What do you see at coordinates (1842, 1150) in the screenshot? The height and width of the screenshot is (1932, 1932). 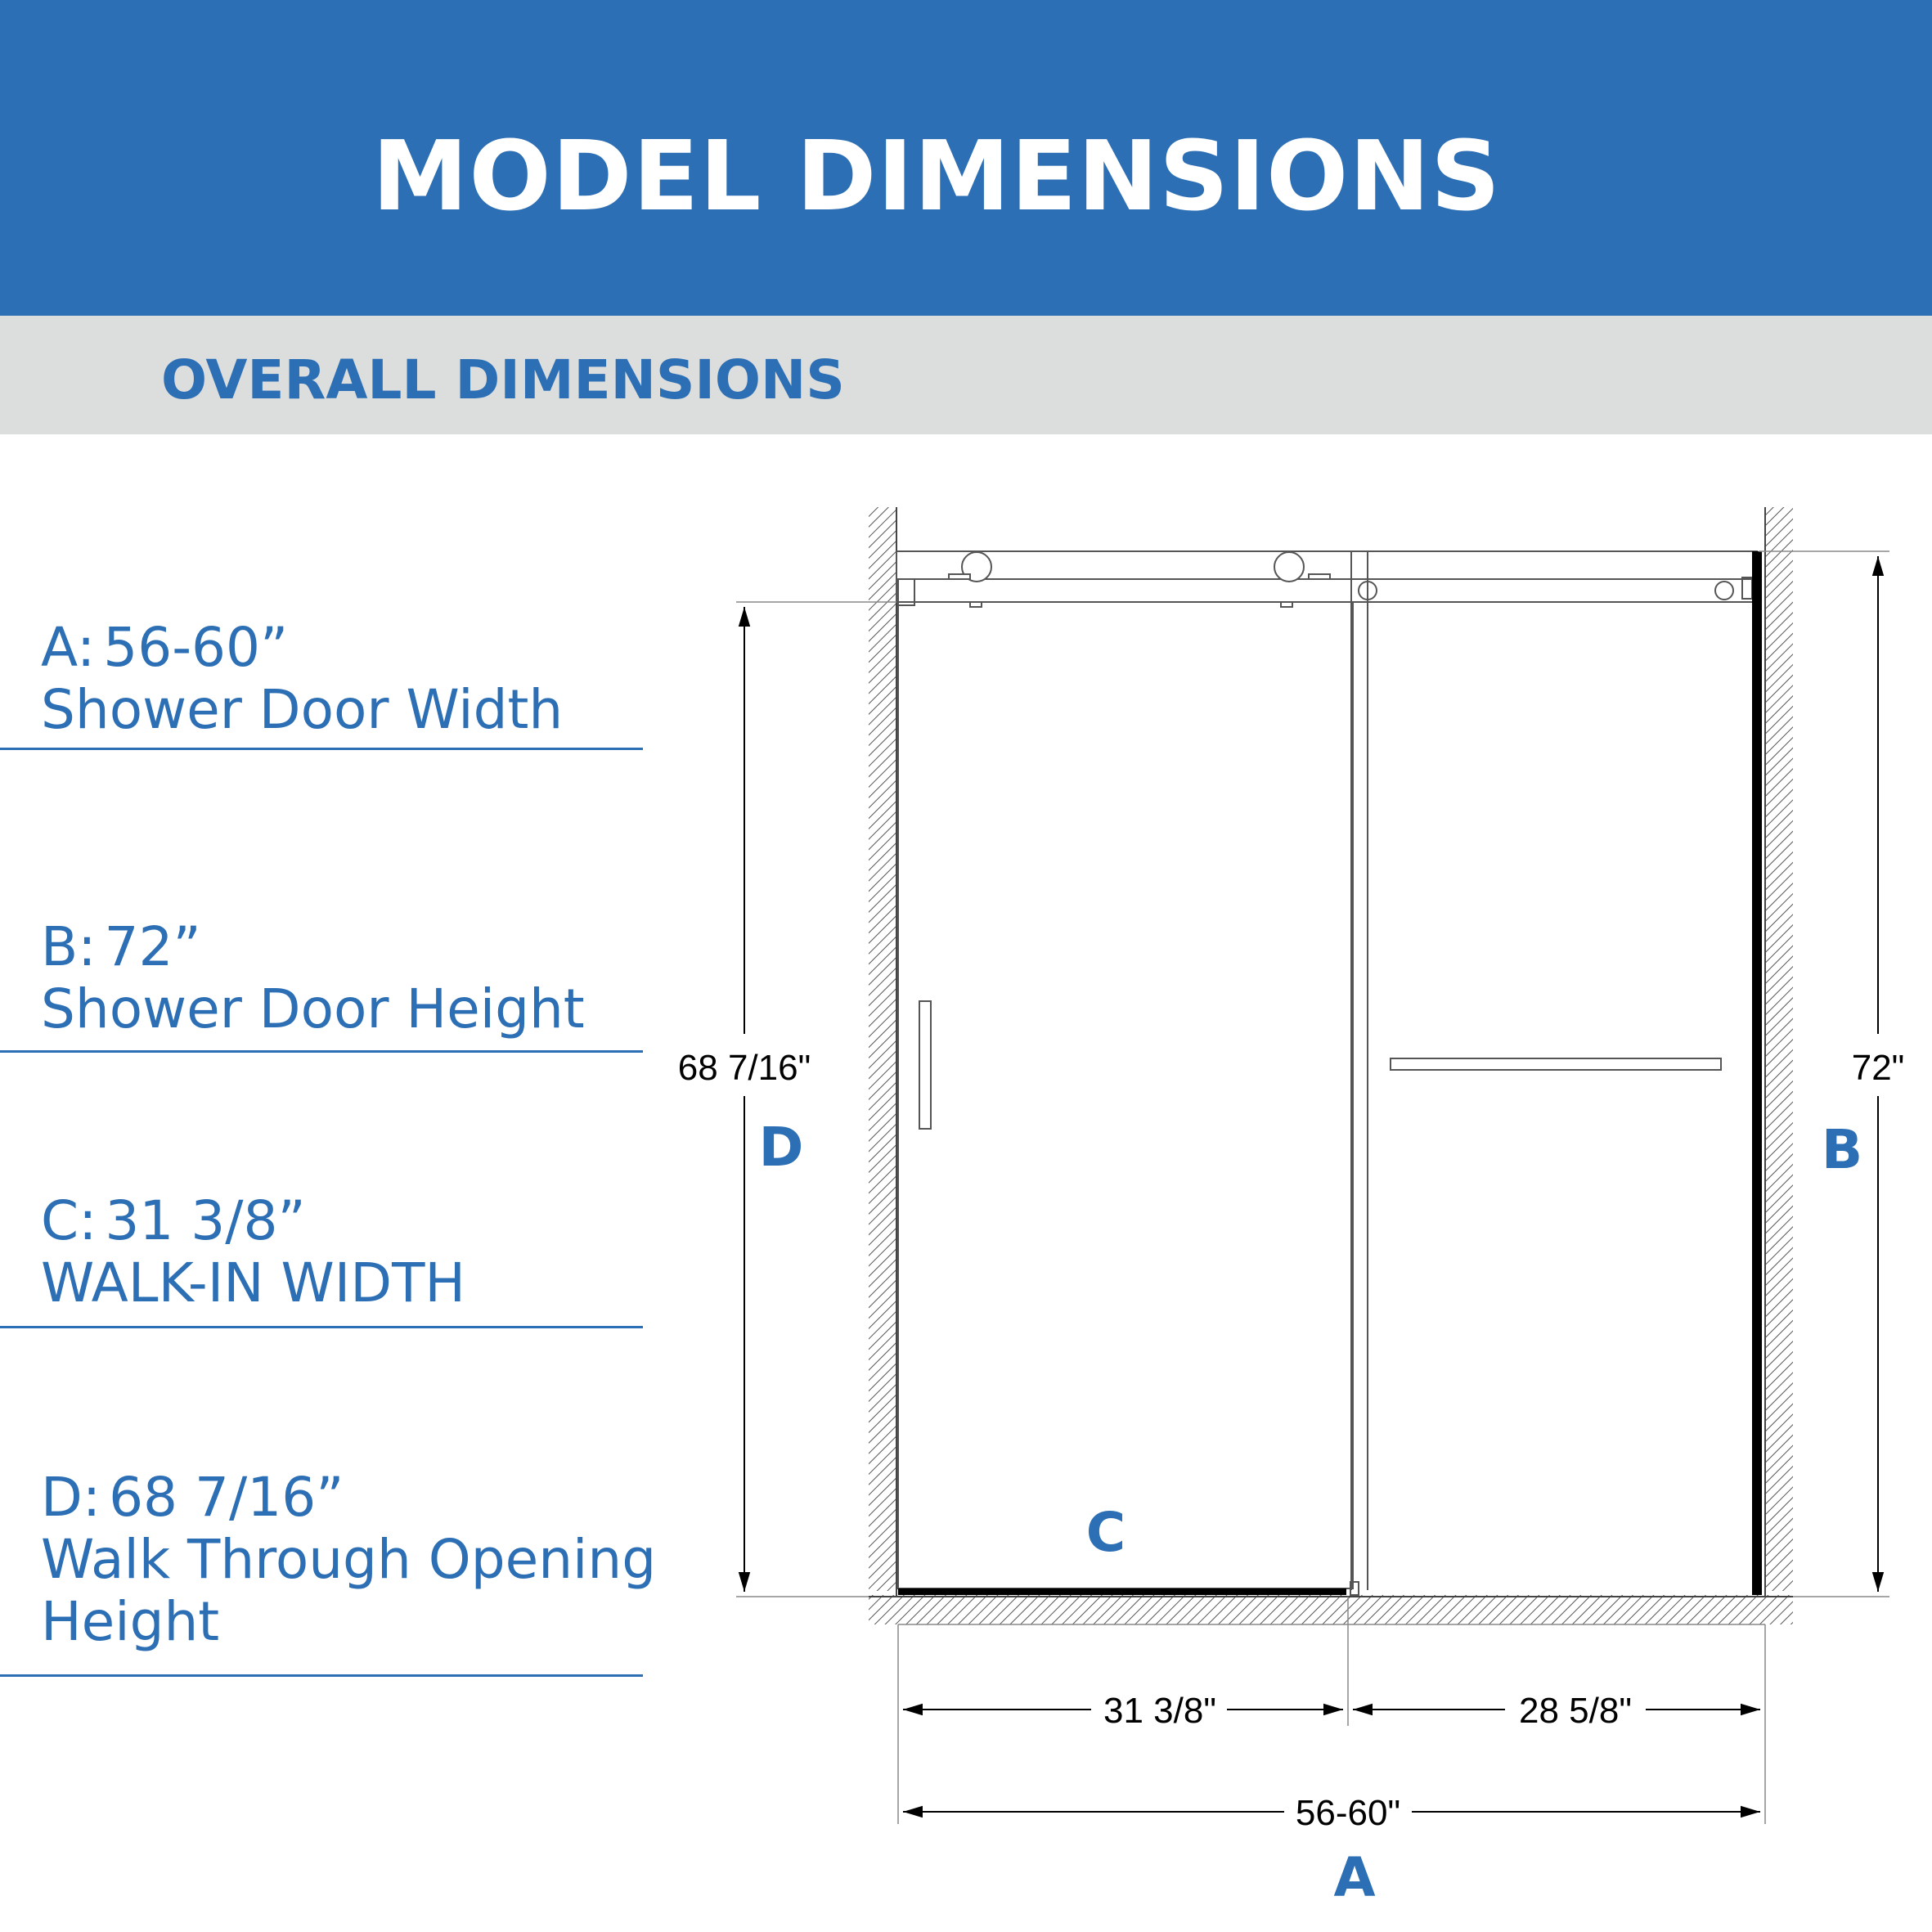 I see `letter-b: B` at bounding box center [1842, 1150].